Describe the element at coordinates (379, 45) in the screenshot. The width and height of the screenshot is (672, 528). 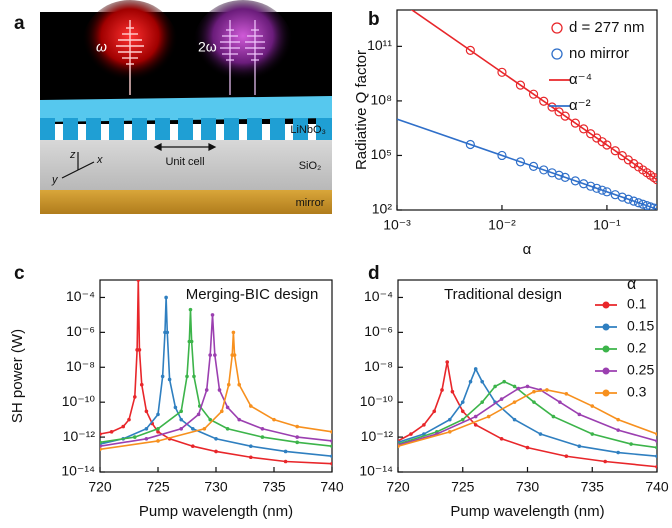
I see `y-tick-label: 10¹¹` at that location.